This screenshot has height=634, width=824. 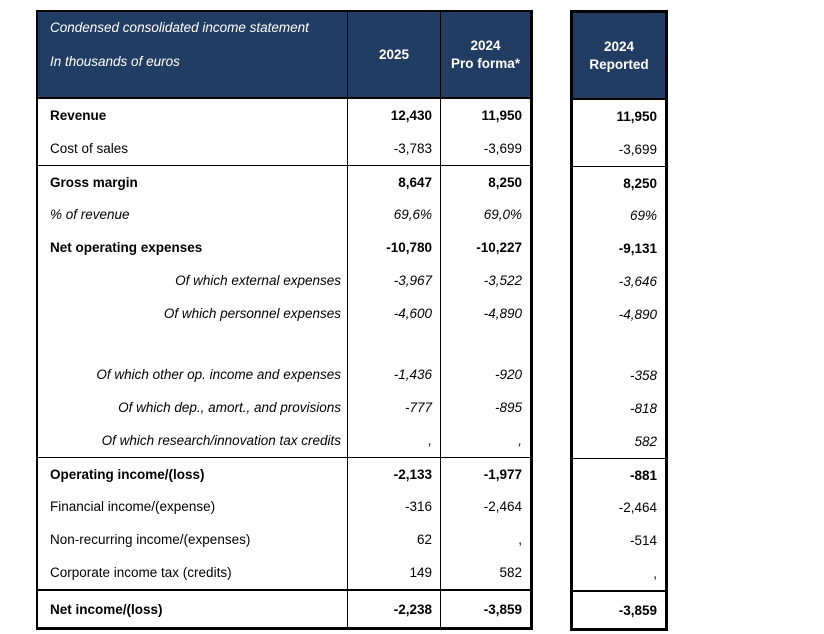 I want to click on cell-2025: -2,133, so click(x=393, y=474).